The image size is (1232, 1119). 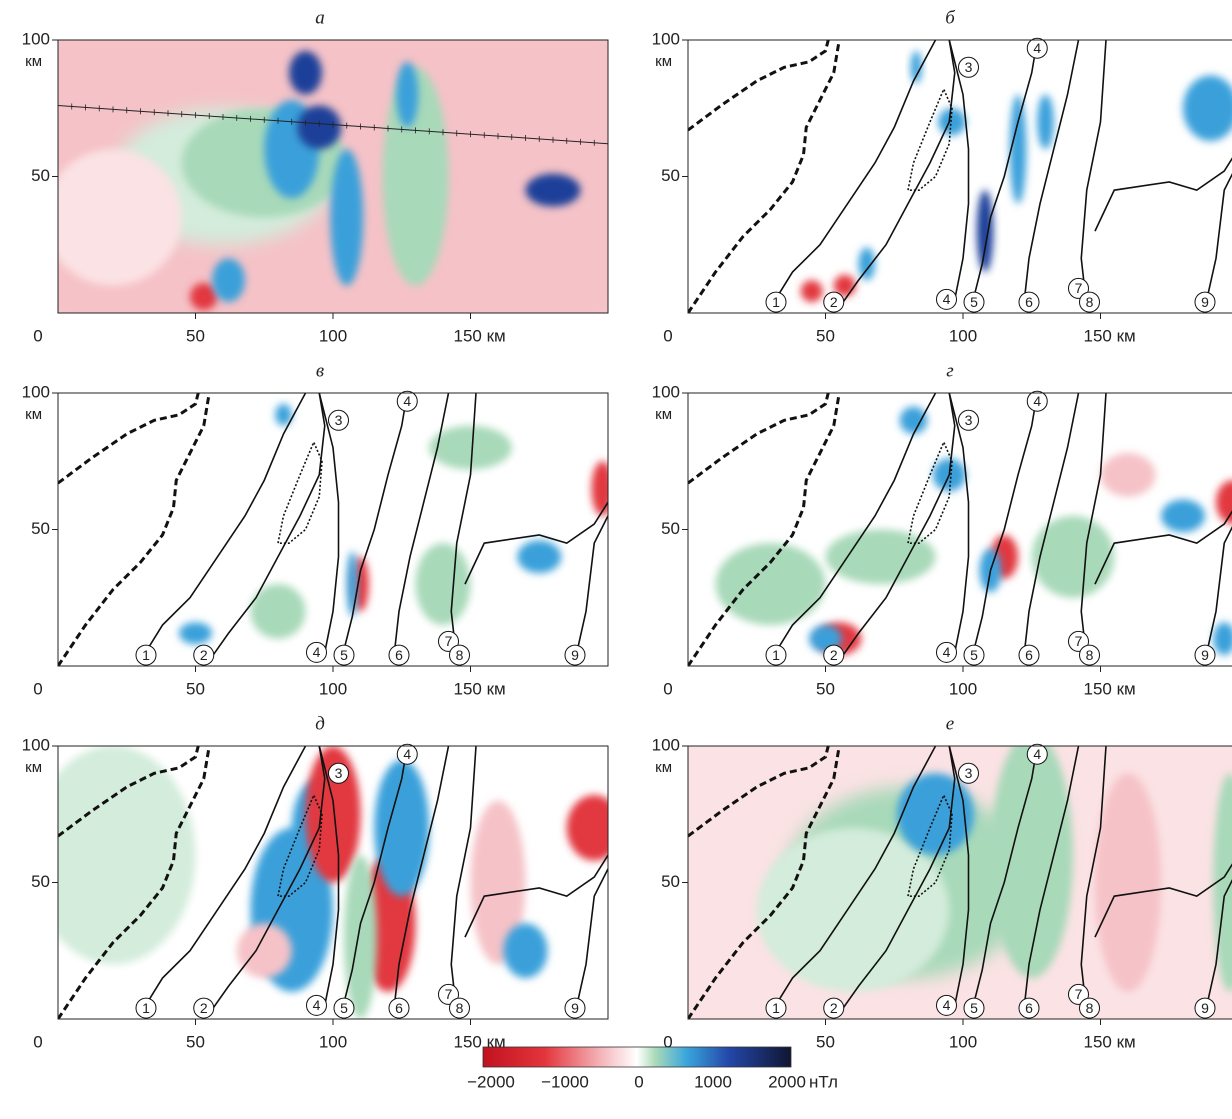 What do you see at coordinates (320, 17) in the screenshot?
I see `panel-label: а` at bounding box center [320, 17].